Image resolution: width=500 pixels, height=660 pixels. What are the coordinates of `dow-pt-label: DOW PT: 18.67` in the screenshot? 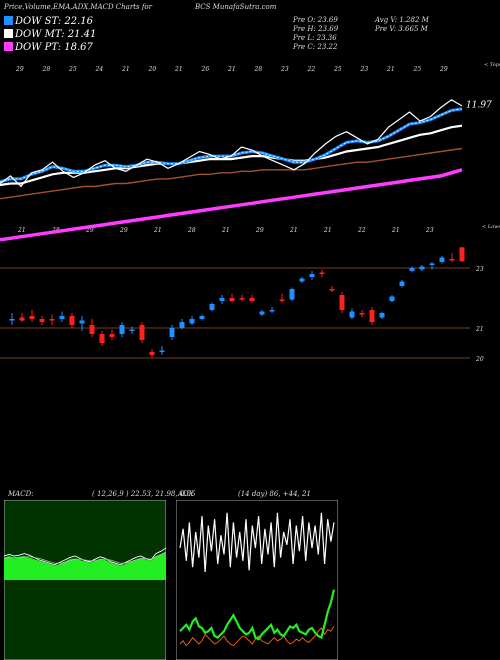 It's located at (48, 47).